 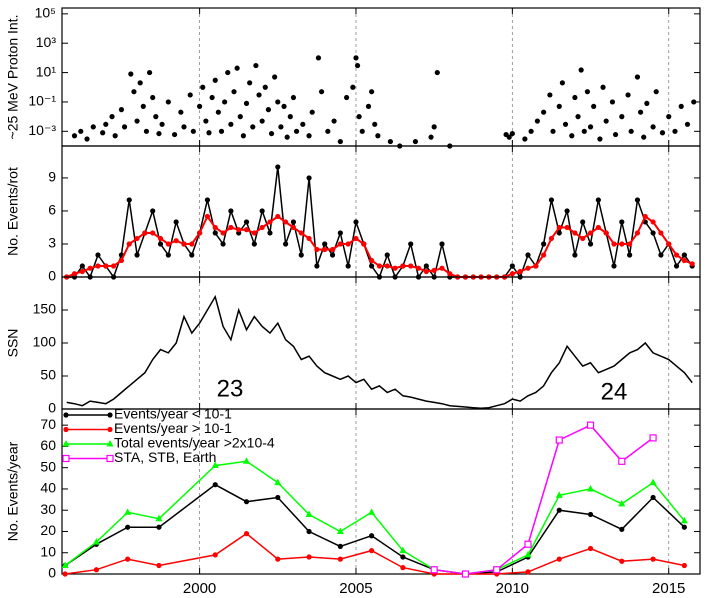 I want to click on legend-marker, so click(x=110, y=429).